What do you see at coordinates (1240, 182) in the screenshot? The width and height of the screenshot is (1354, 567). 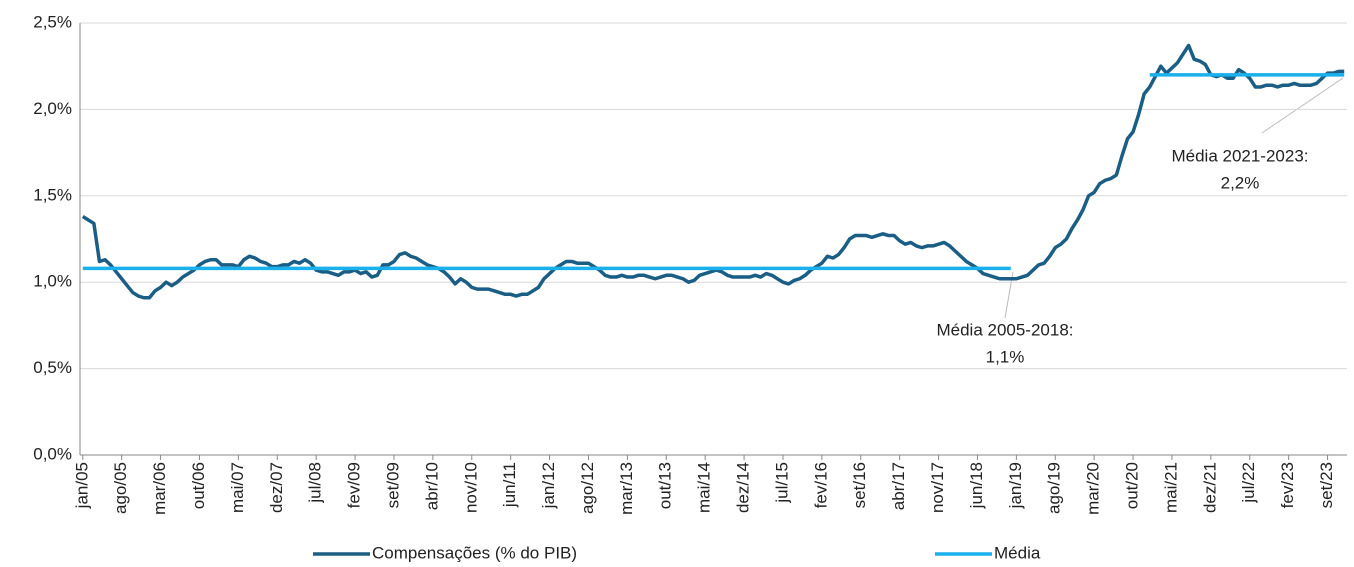 I see `annotation: 2,2%` at bounding box center [1240, 182].